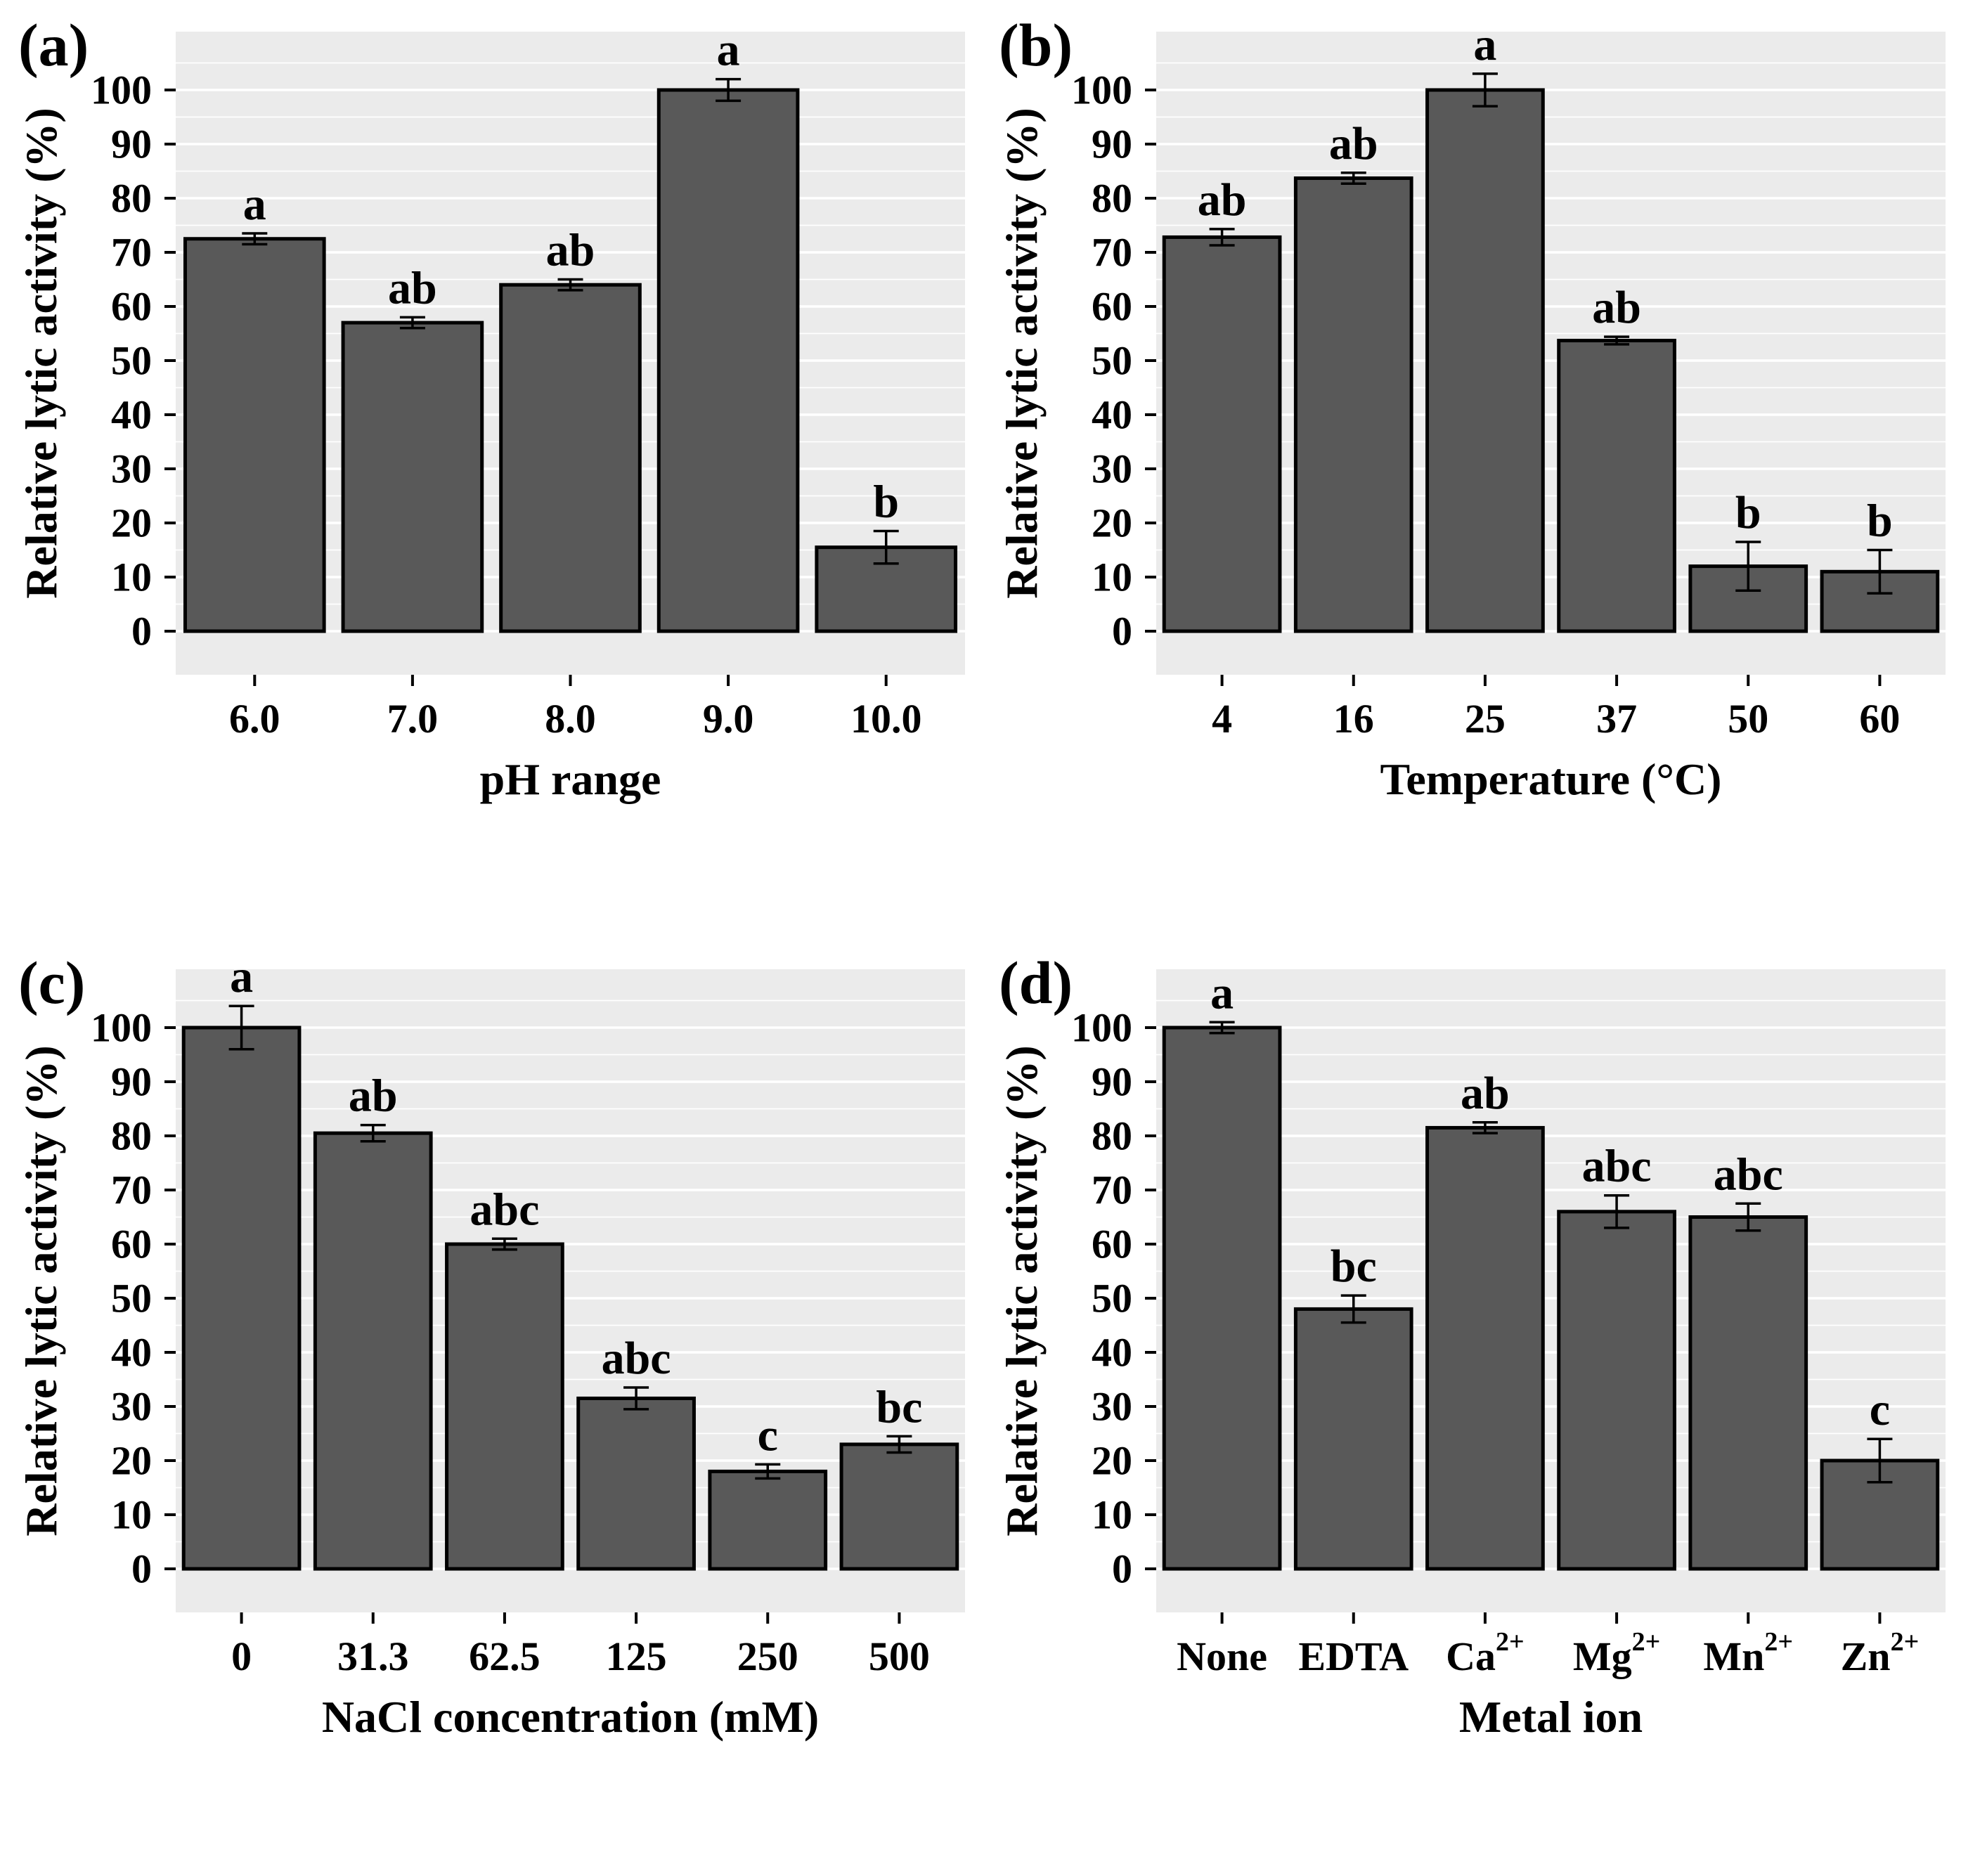  I want to click on panel-label-c: (c), so click(52, 982).